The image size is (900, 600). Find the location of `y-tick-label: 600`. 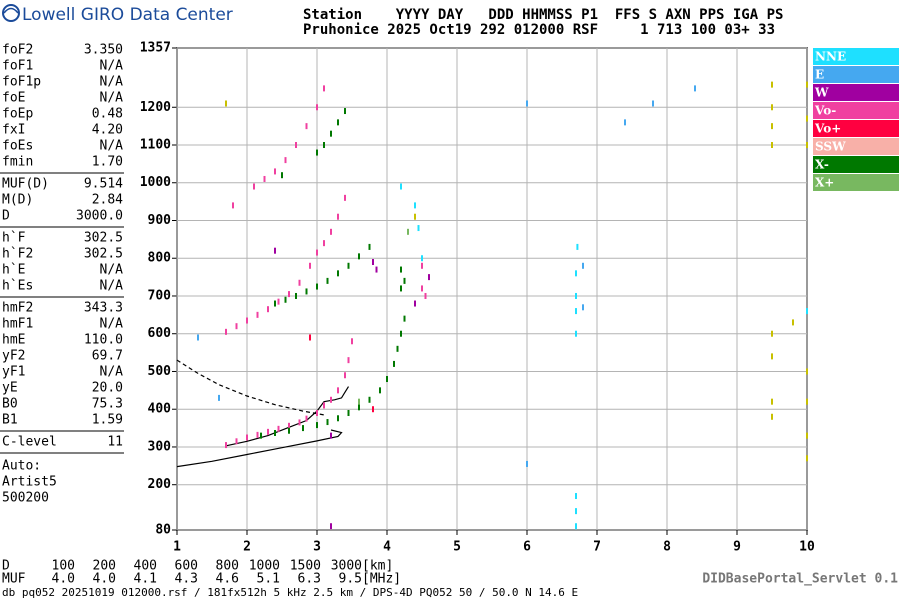

y-tick-label: 600 is located at coordinates (160, 333).